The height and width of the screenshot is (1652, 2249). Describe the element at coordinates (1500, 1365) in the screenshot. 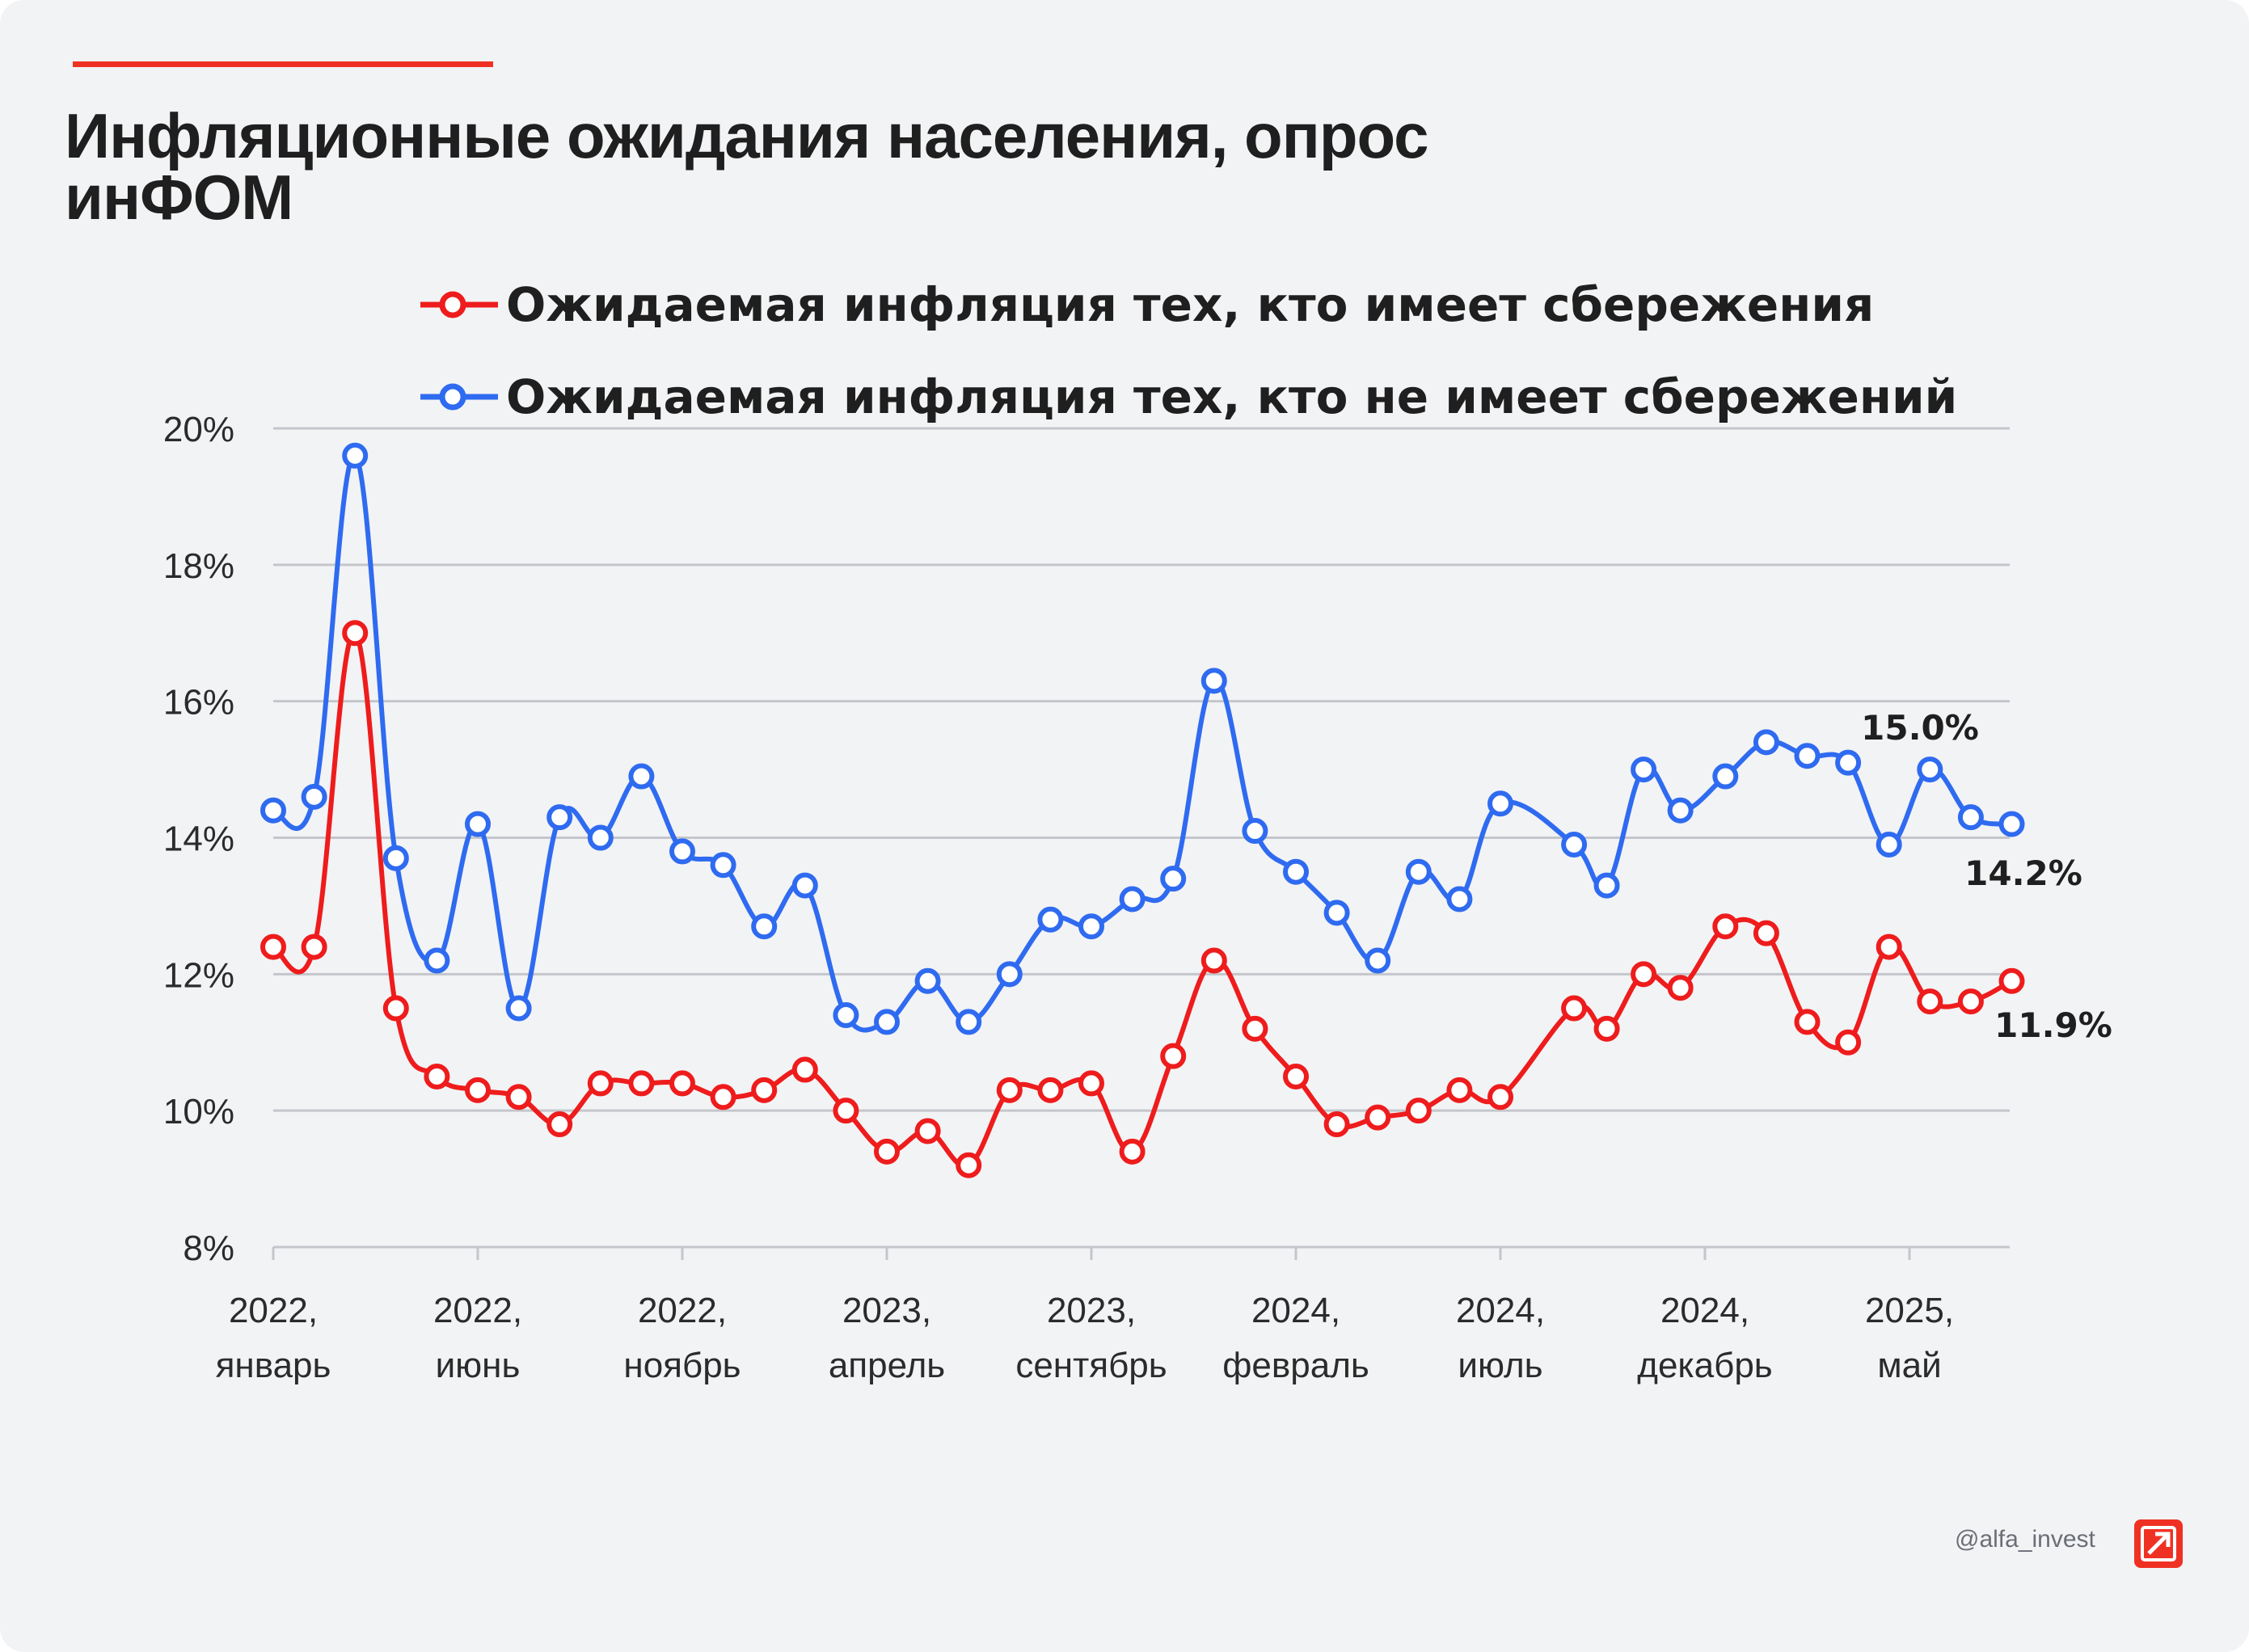

I see `x-tick-label-month: июль` at that location.